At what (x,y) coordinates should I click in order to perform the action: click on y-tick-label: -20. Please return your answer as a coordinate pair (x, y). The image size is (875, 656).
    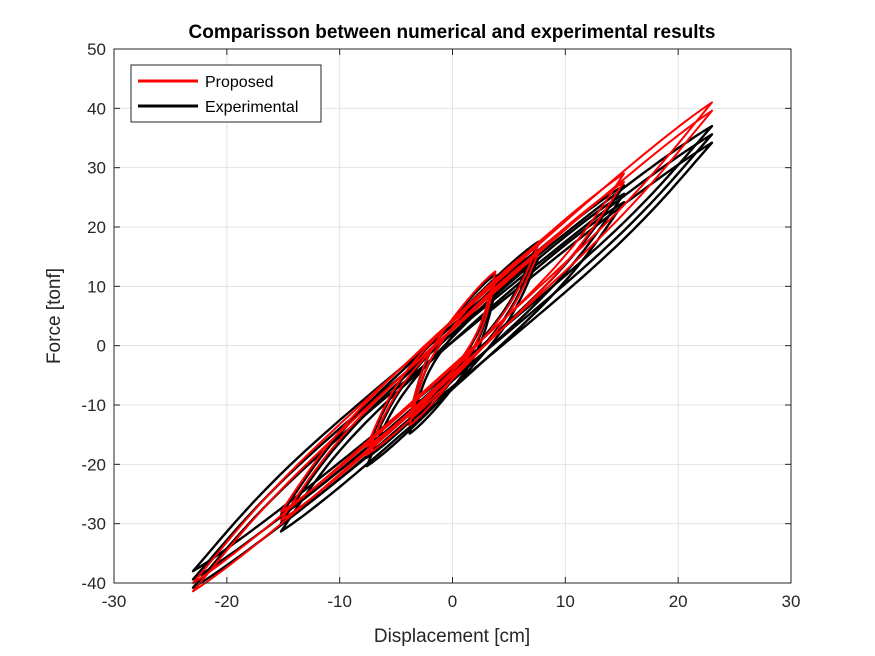
    Looking at the image, I should click on (93, 464).